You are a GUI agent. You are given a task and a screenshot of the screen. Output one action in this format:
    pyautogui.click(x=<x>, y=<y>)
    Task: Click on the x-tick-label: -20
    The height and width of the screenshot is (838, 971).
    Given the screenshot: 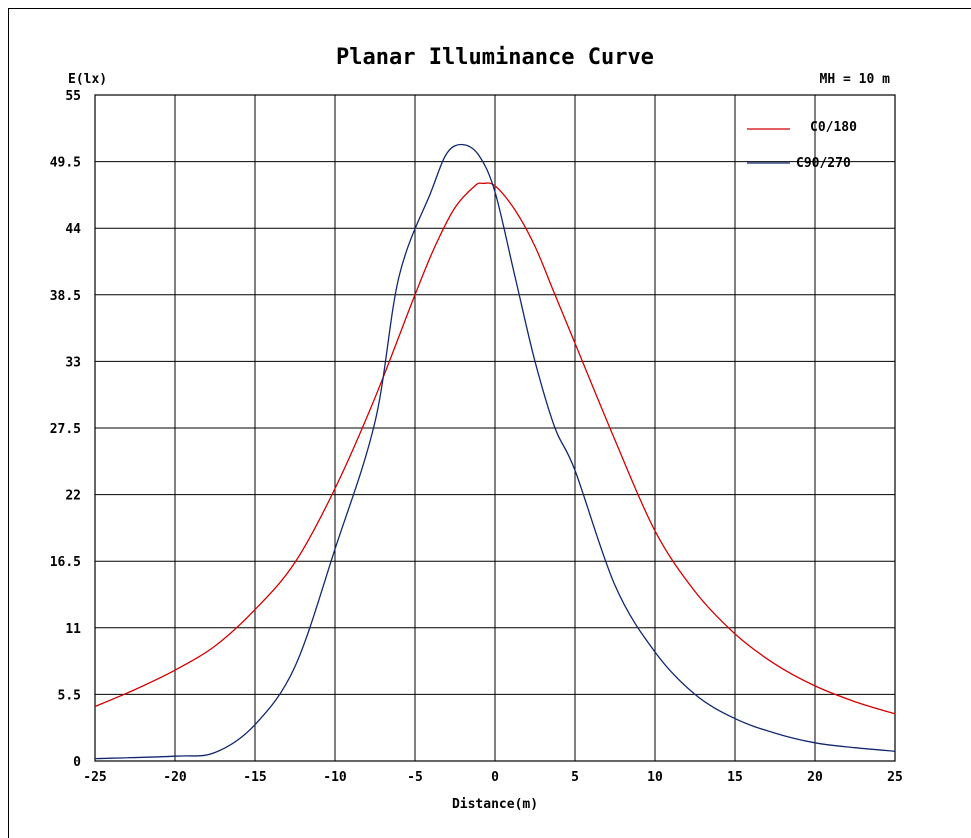 What is the action you would take?
    pyautogui.click(x=175, y=777)
    